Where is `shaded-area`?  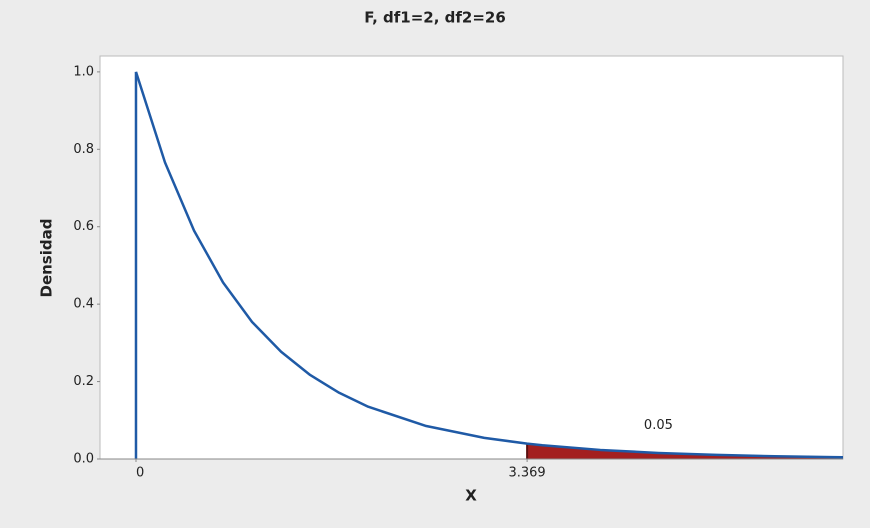
shaded-area is located at coordinates (685, 451).